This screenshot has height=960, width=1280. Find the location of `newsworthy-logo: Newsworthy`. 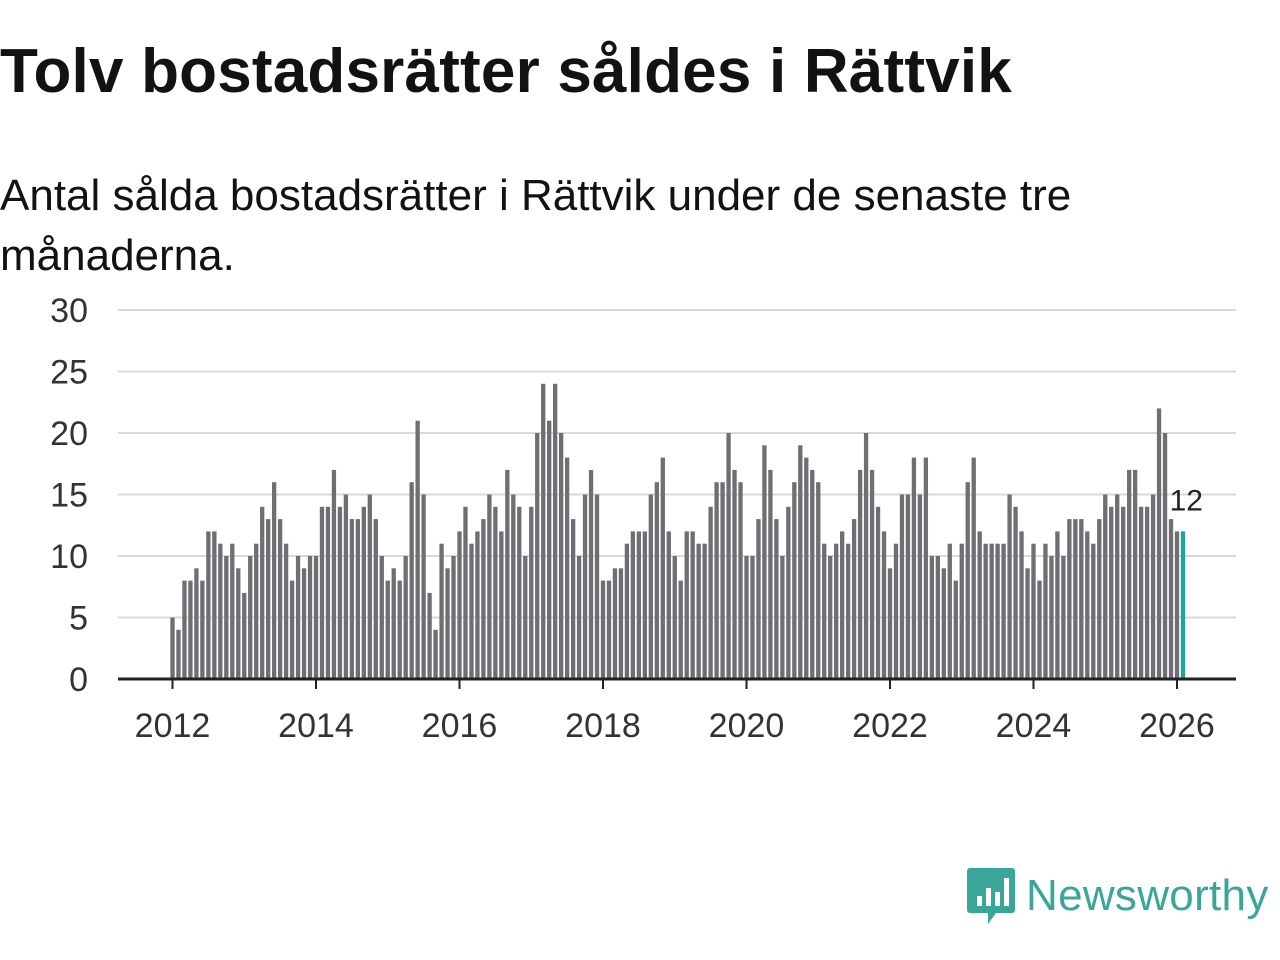

newsworthy-logo: Newsworthy is located at coordinates (1117, 896).